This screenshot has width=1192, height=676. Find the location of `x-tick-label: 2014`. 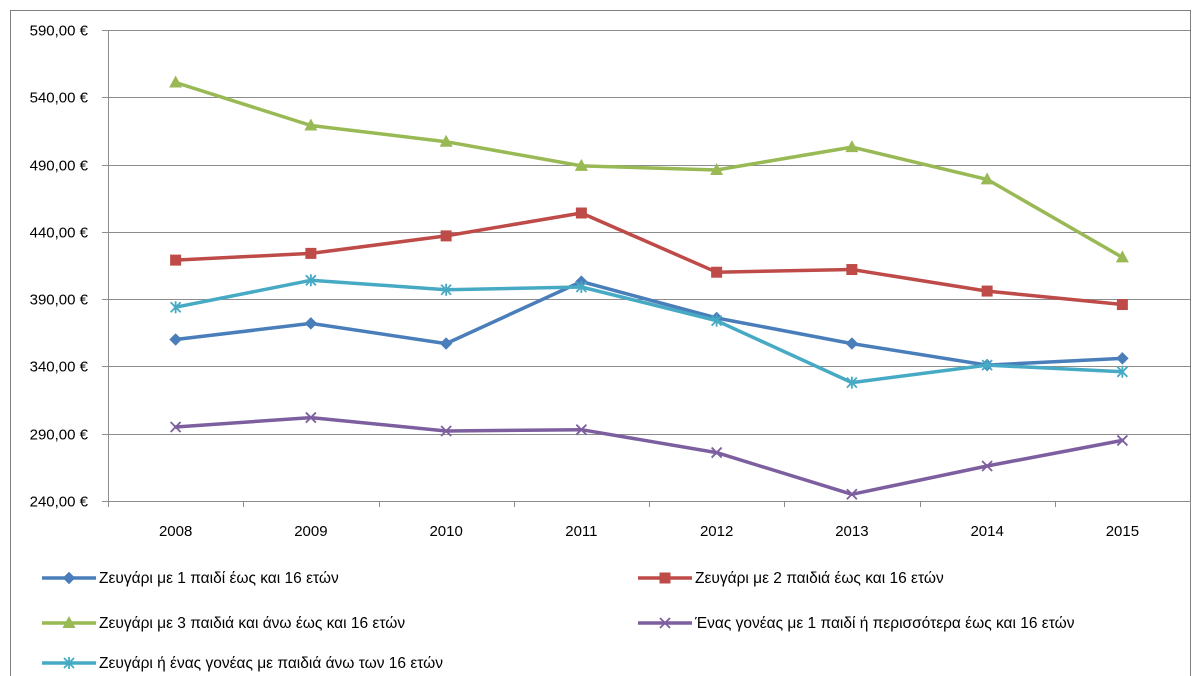

x-tick-label: 2014 is located at coordinates (986, 531).